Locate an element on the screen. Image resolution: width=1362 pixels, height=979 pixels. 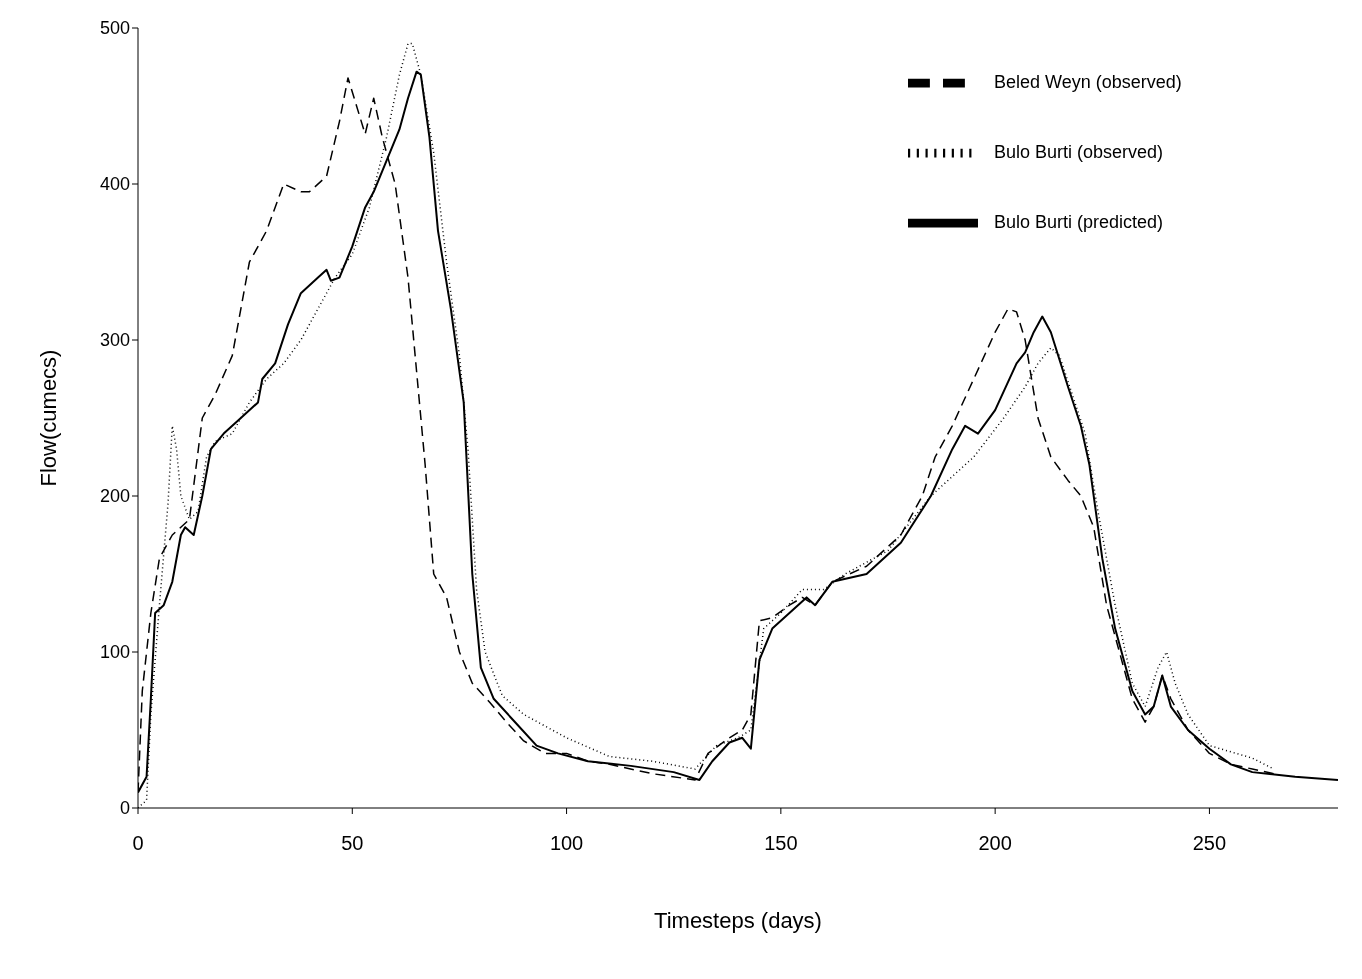
legend-label: Beled Weyn (observed) is located at coordinates (1088, 81).